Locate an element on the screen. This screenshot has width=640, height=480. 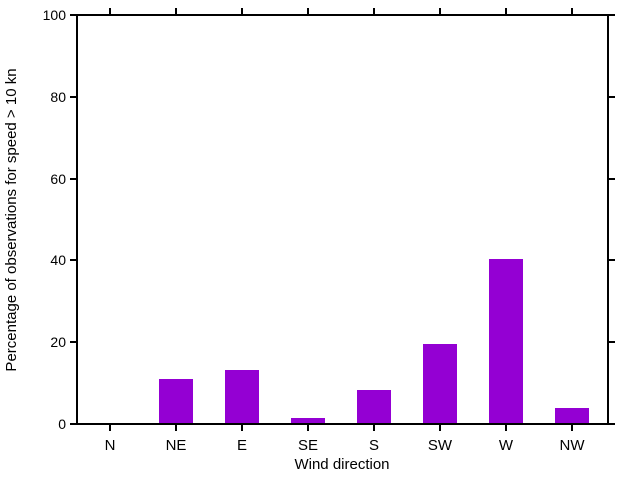
x-tick-bottom-NE is located at coordinates (176, 428).